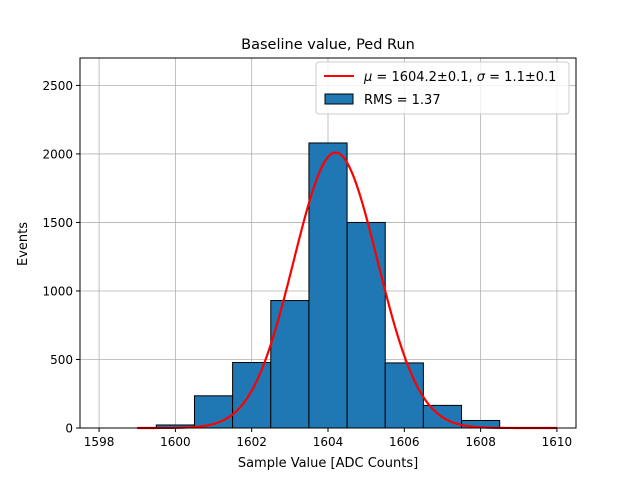  Describe the element at coordinates (251, 442) in the screenshot. I see `x-tick-label: 1602` at that location.